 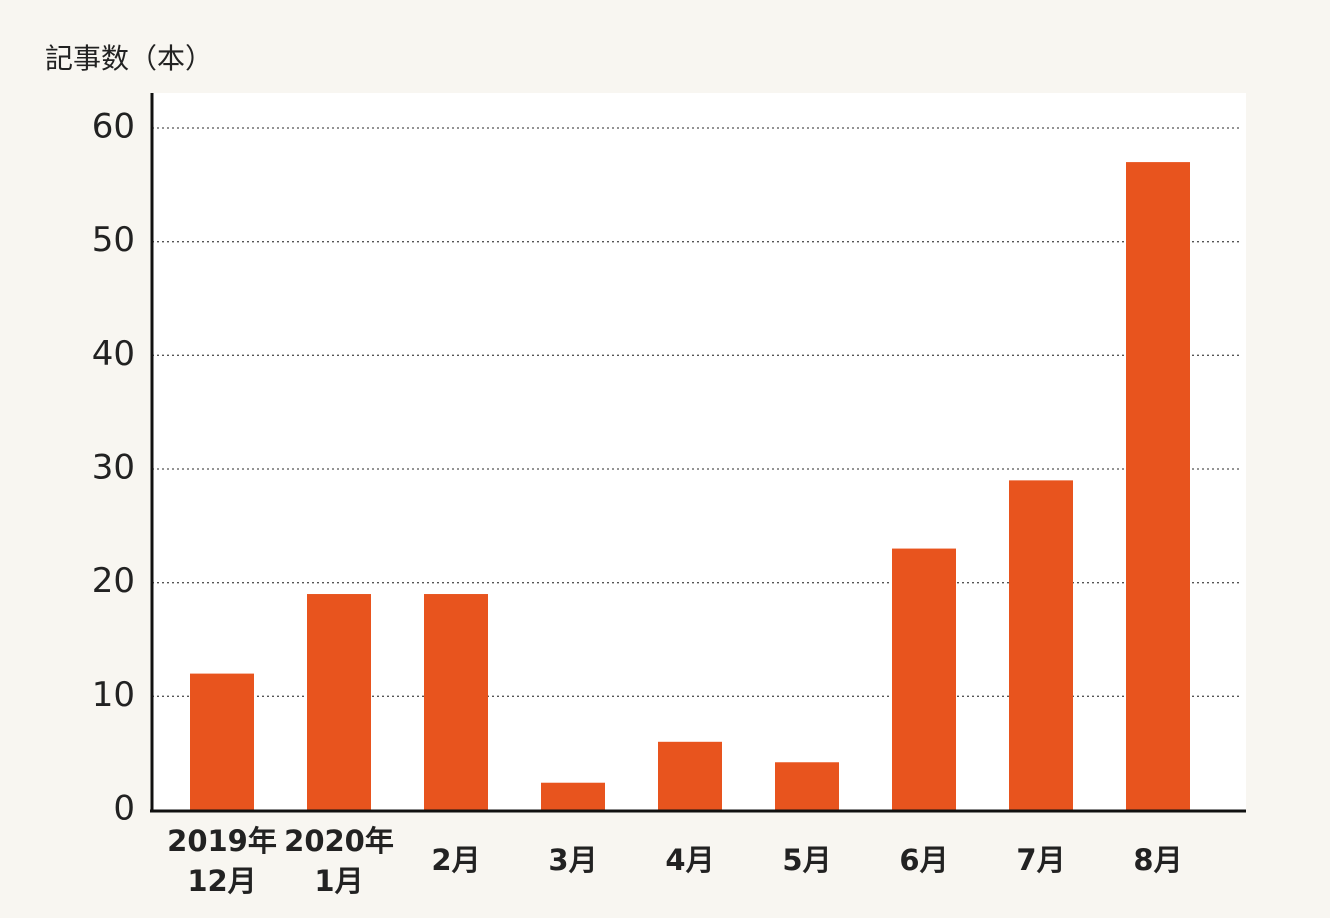 I want to click on x-tick-label: 8月, so click(x=1157, y=860).